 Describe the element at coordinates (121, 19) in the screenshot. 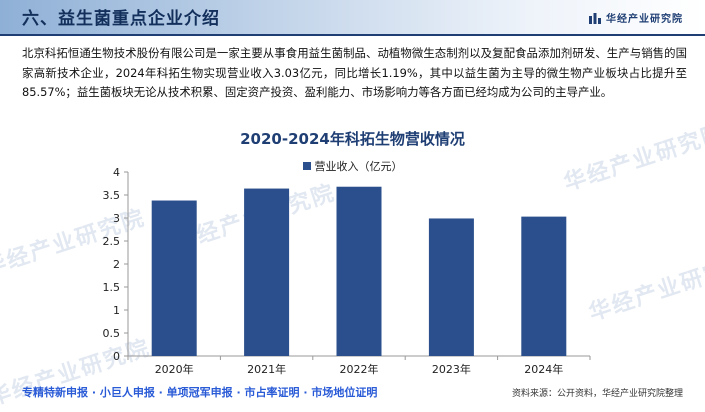

I see `section-title: 六、益生菌重点企业介绍` at that location.